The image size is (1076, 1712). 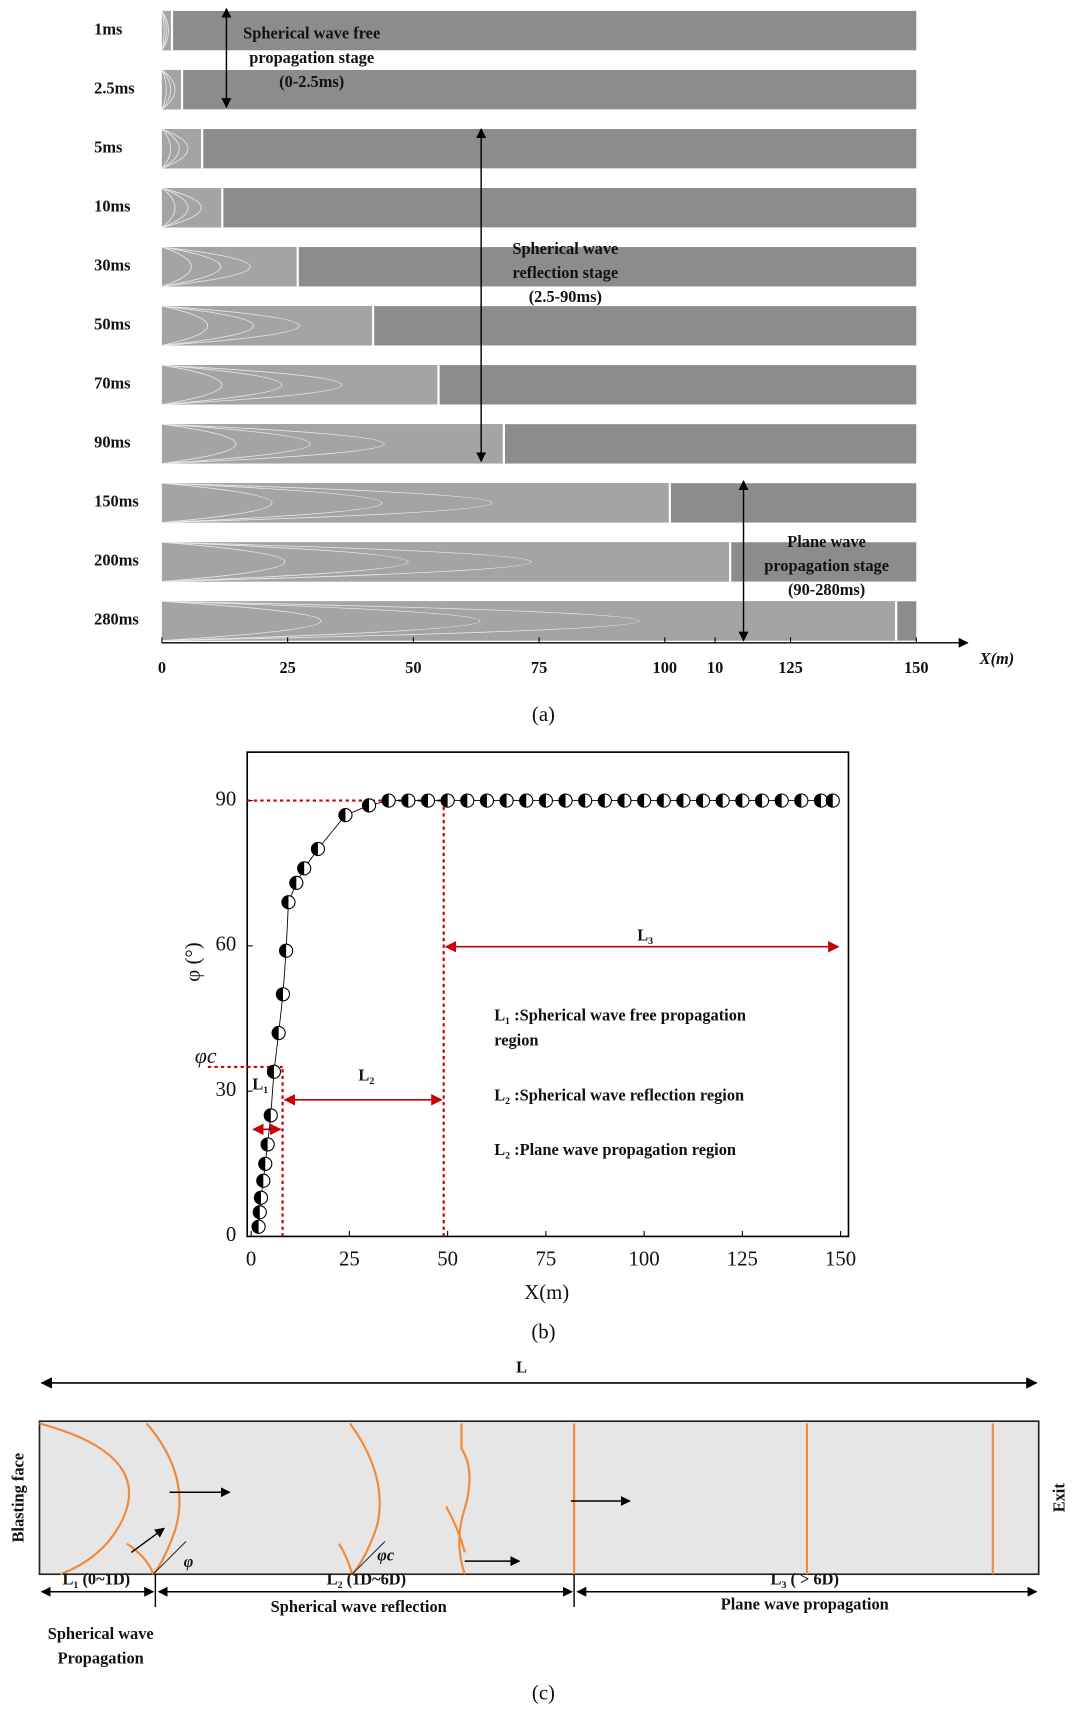 I want to click on row-label: 70ms, so click(x=112, y=383).